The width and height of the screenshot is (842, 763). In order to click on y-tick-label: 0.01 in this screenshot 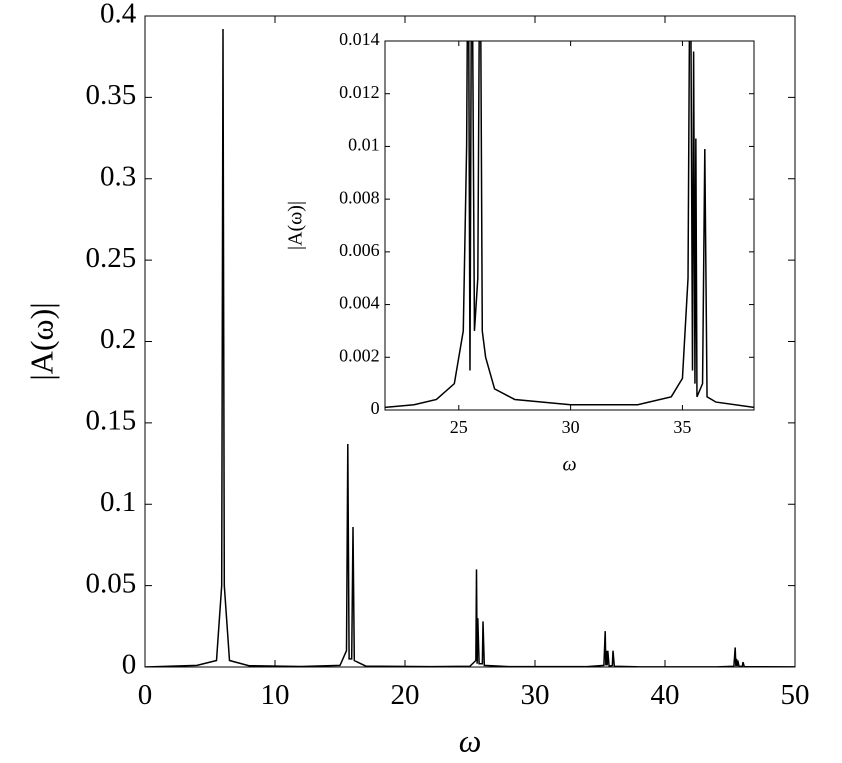, I will do `click(364, 145)`.